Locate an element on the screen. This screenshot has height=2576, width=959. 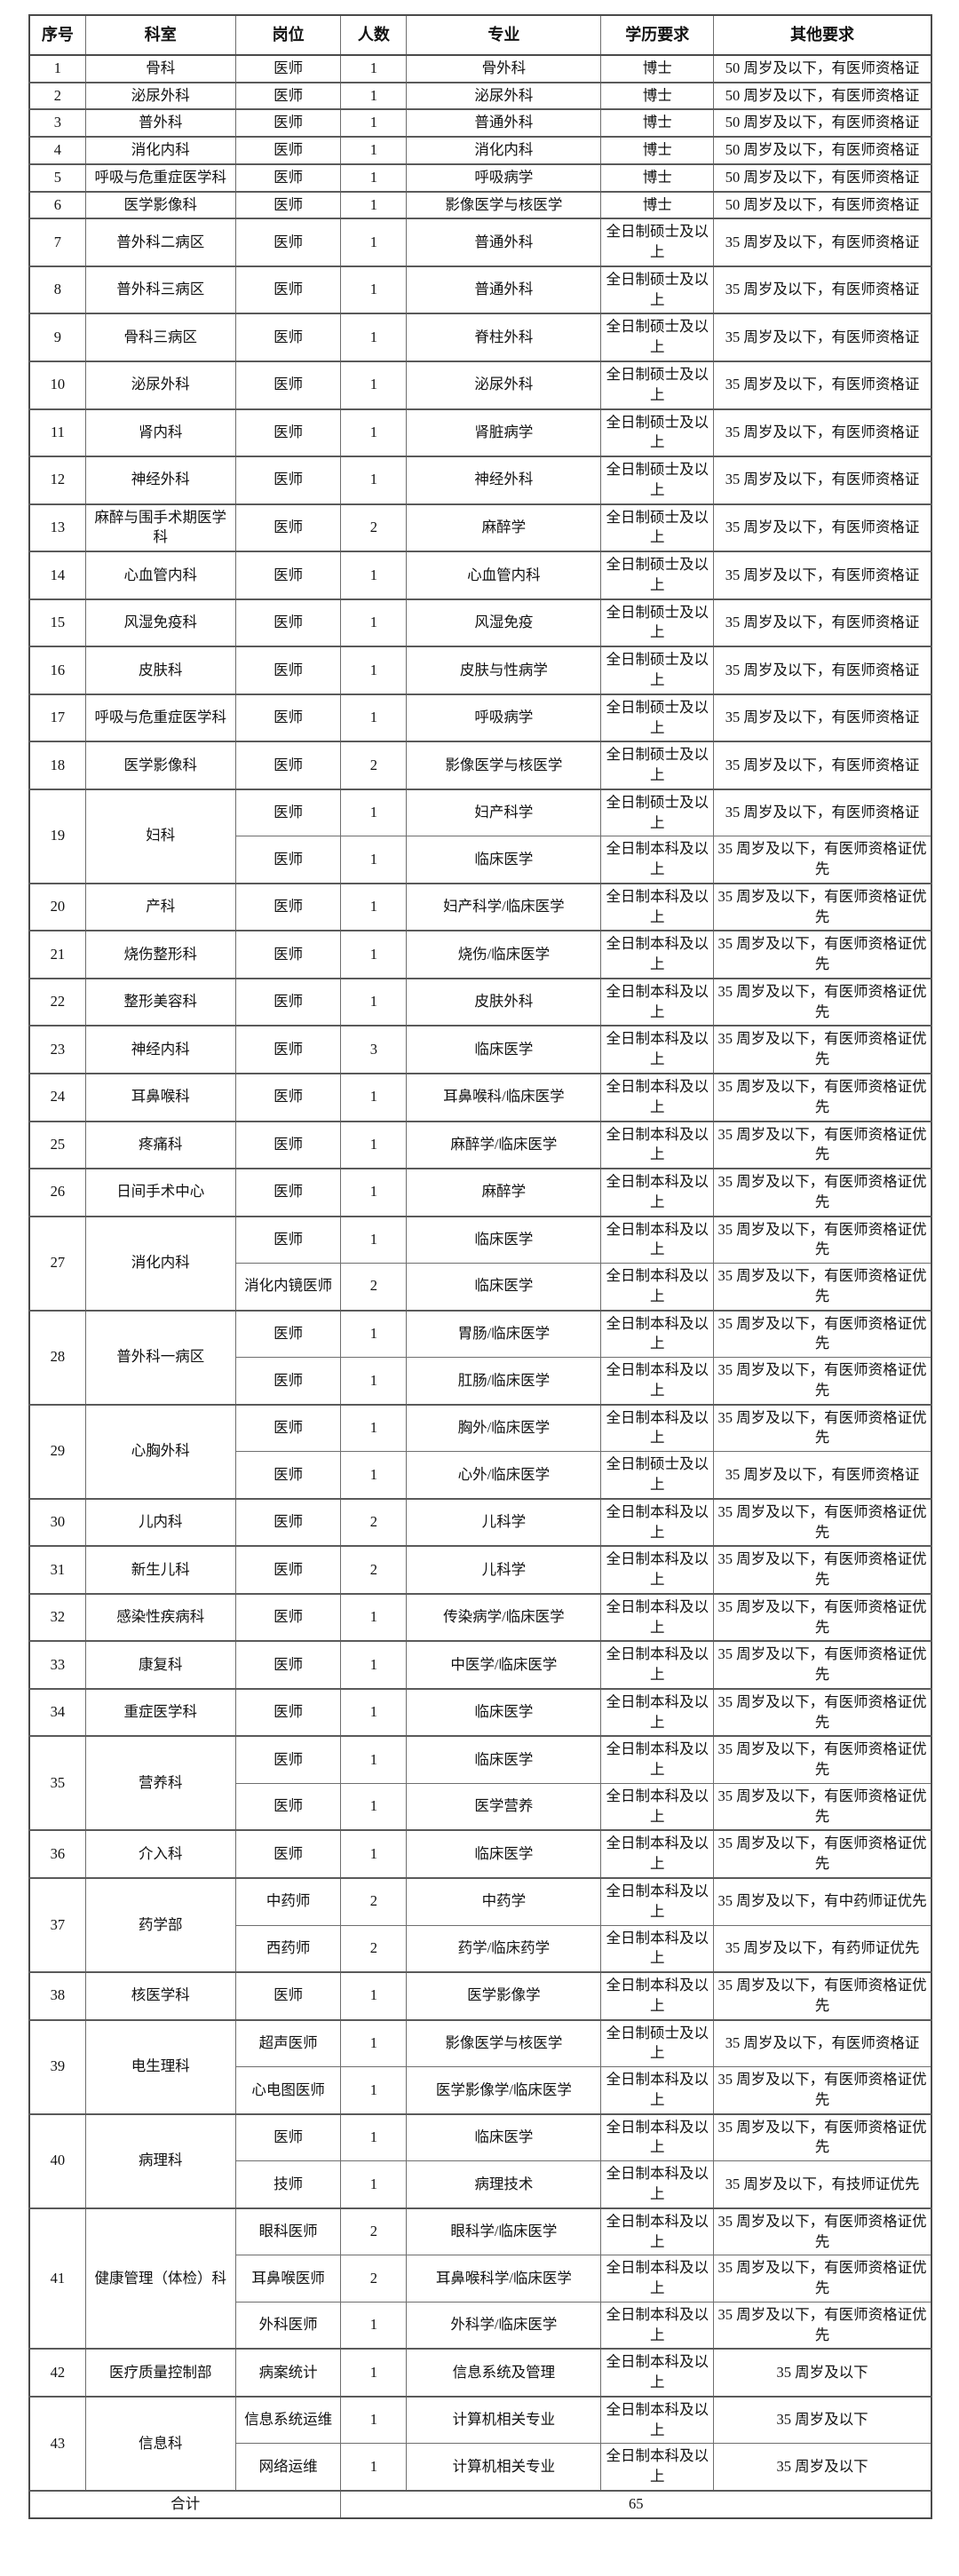
cell-index: 29 is located at coordinates (57, 1452).